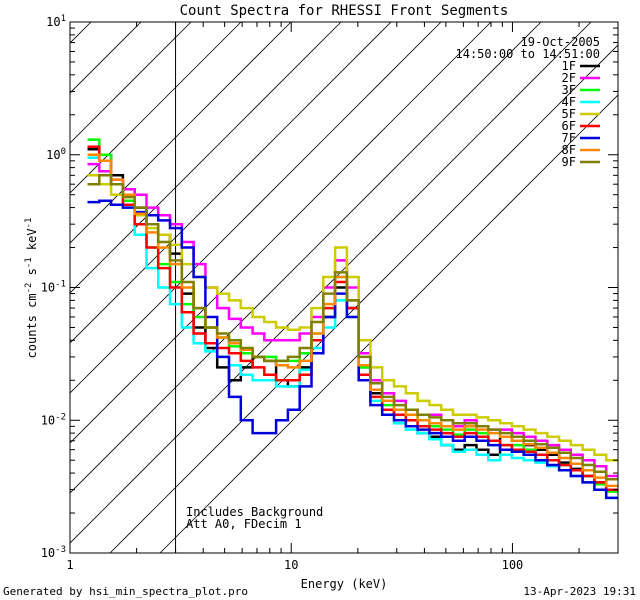  Describe the element at coordinates (32, 275) in the screenshot. I see `y-label-part-2: s` at that location.